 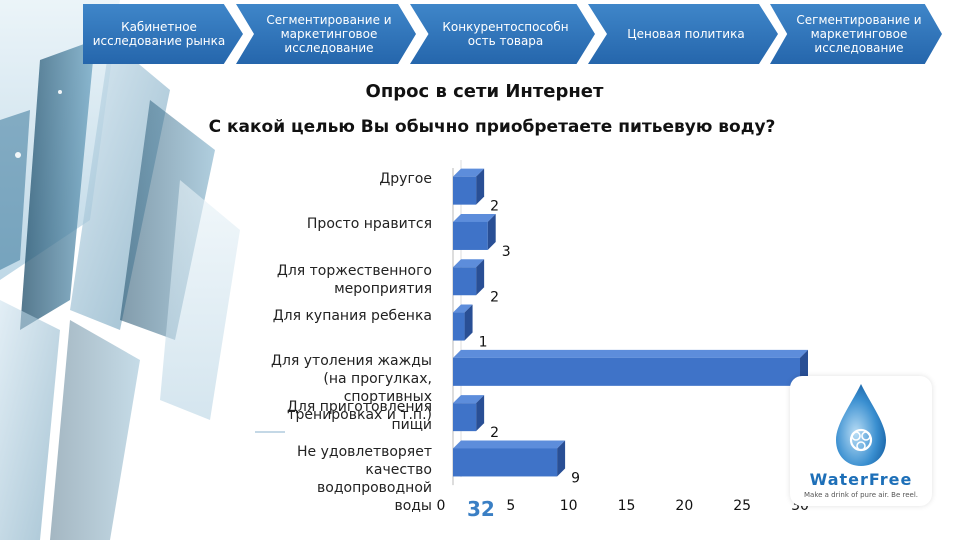 I want to click on page-number: 32, so click(x=481, y=509).